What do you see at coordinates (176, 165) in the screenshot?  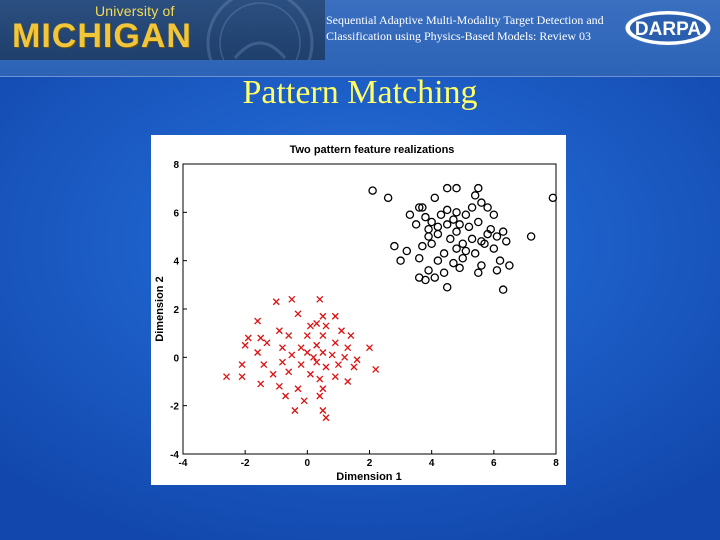 I see `y-tick-label: 8` at bounding box center [176, 165].